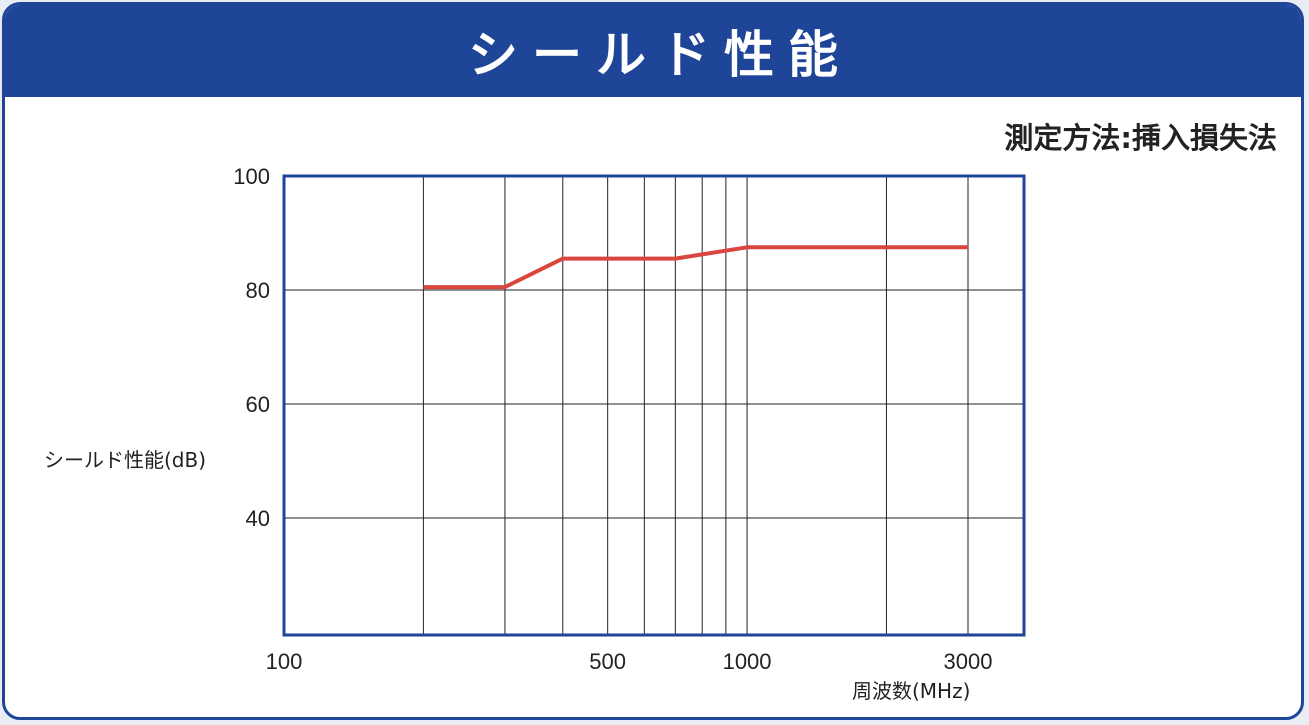  What do you see at coordinates (258, 290) in the screenshot?
I see `y-tick-label: 80` at bounding box center [258, 290].